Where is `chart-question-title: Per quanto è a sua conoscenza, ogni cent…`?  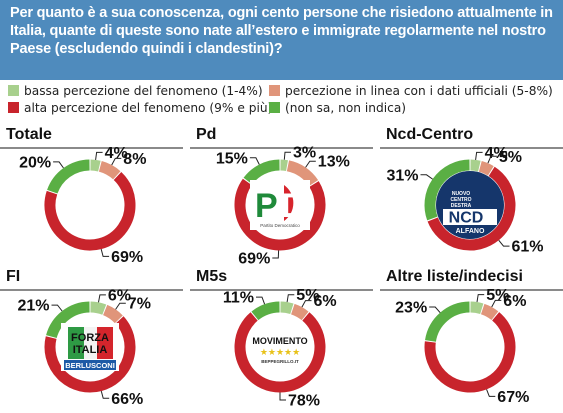 chart-question-title: Per quanto è a sua conoscenza, ogni cent… is located at coordinates (281, 31).